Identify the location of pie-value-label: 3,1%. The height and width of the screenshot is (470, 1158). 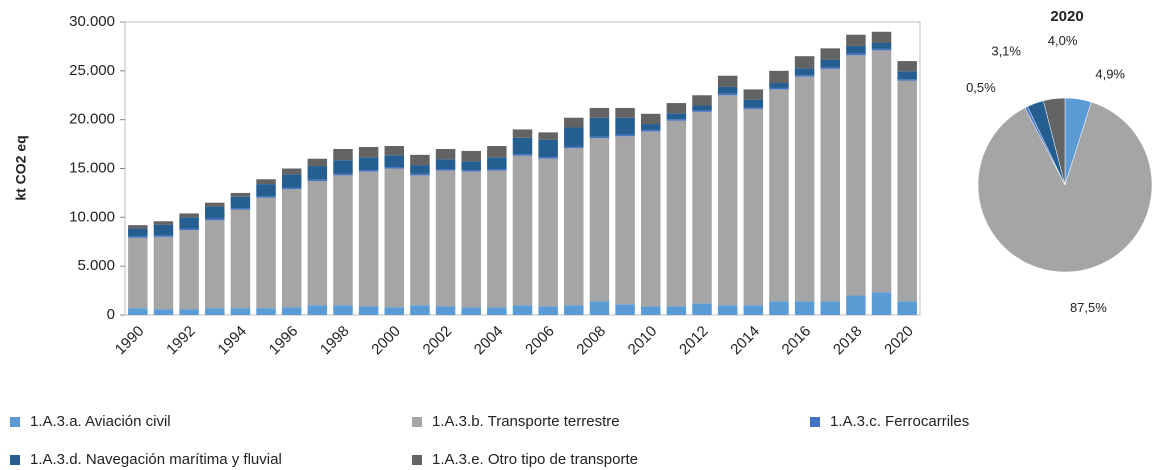
(1006, 50).